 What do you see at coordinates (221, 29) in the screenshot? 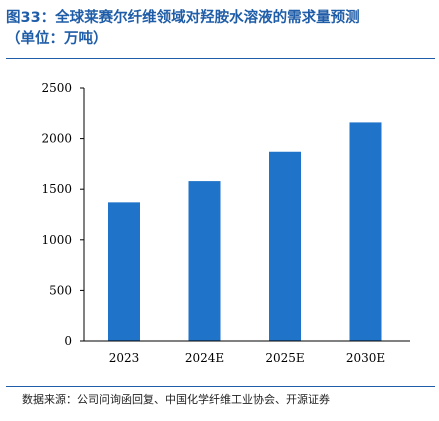
I see `figure-title: 图33：全球莱赛尔纤维领域对羟胺水溶液的需求量预测 （单位：万吨）` at bounding box center [221, 29].